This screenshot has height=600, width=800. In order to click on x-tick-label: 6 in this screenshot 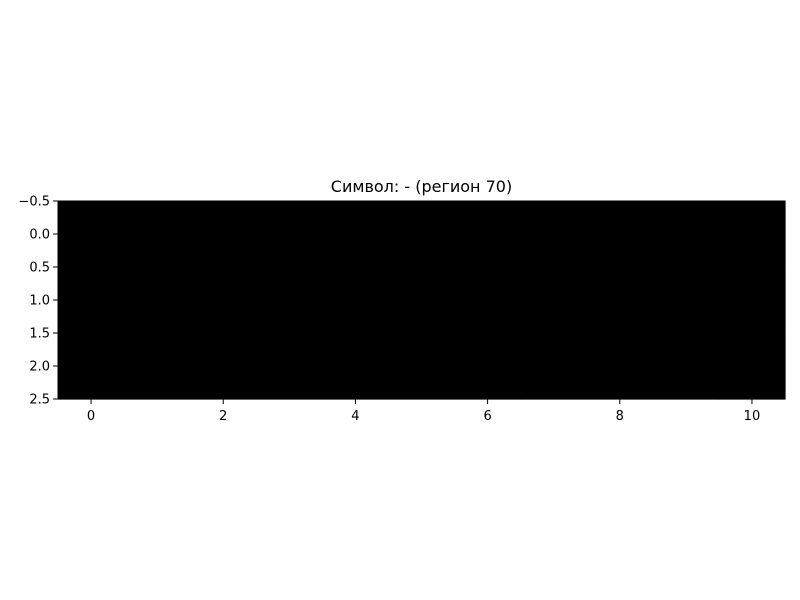, I will do `click(487, 416)`.